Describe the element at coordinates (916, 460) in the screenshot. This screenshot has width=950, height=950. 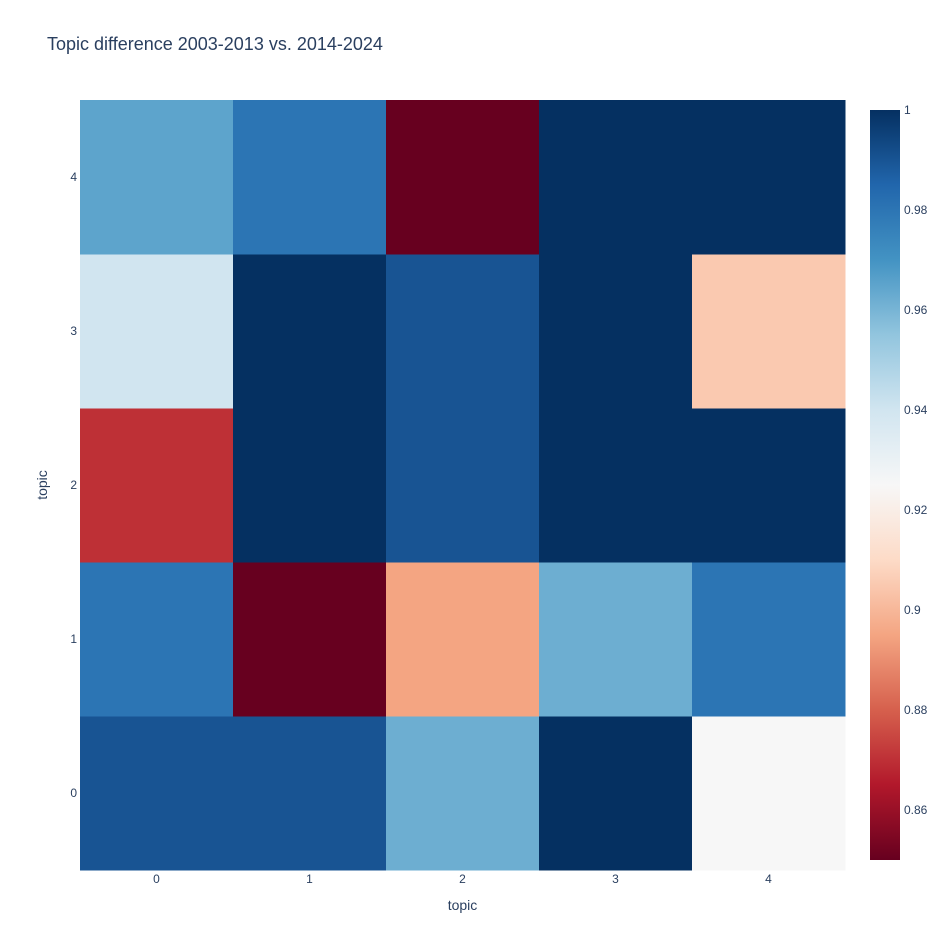
I see `colorbar-ticks: 0.86 0.88 0.9 0.92 0.94 0.96 0.98 1` at that location.